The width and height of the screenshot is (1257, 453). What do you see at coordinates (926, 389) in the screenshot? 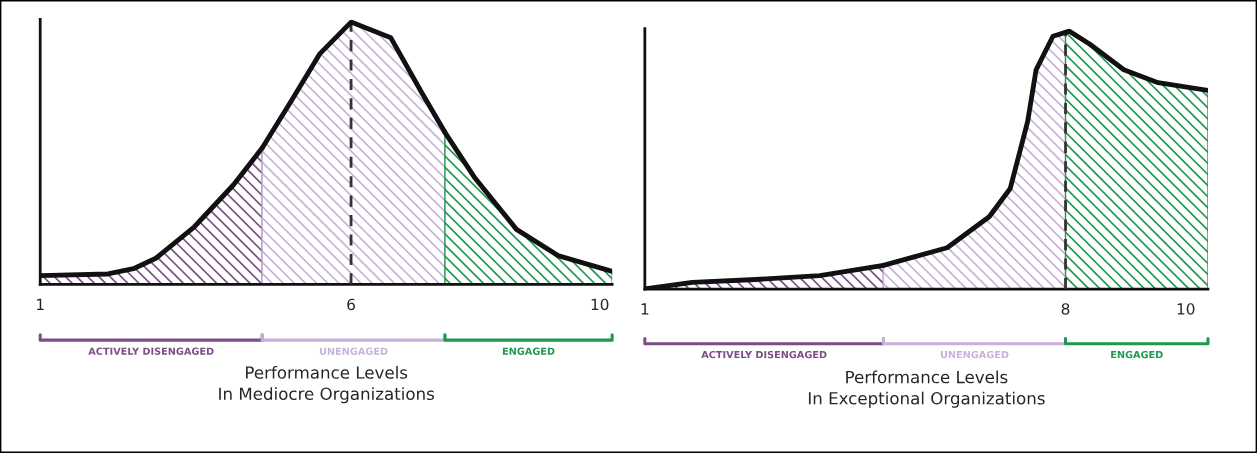
I see `x-axis-title: Performance Levels In Exceptional Organizations` at bounding box center [926, 389].